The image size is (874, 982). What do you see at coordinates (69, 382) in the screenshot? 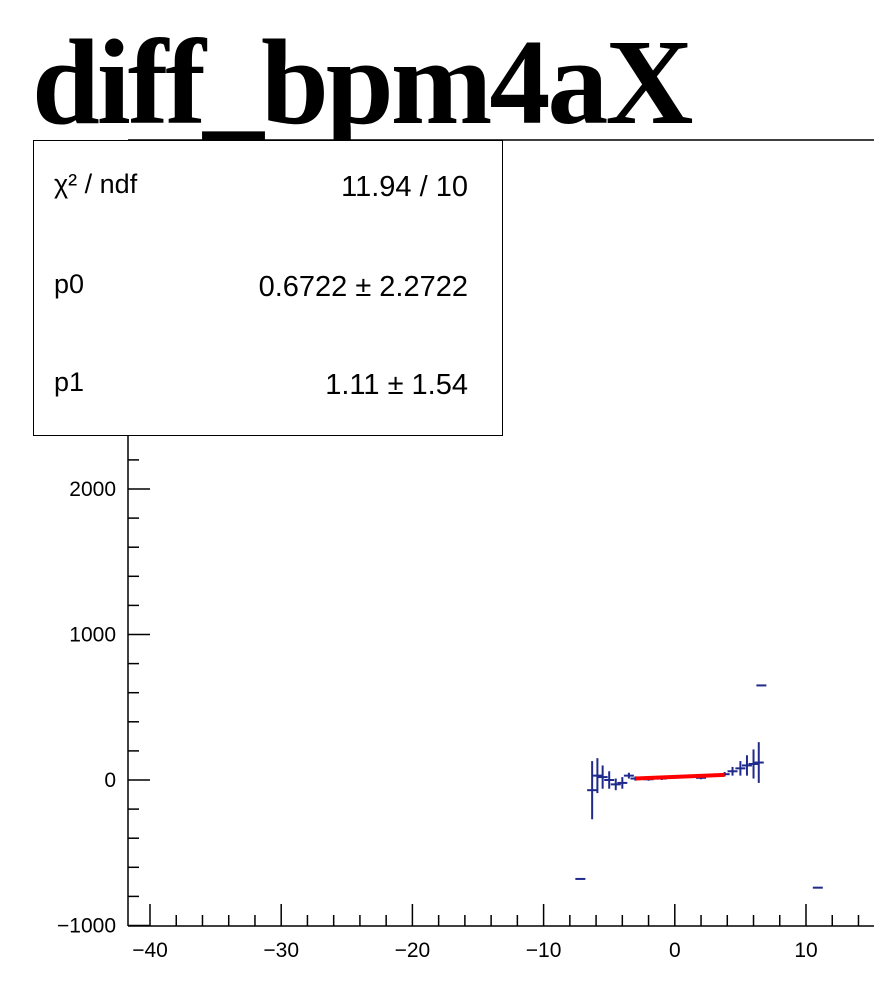
I see `stats-label-p1: p1` at bounding box center [69, 382].